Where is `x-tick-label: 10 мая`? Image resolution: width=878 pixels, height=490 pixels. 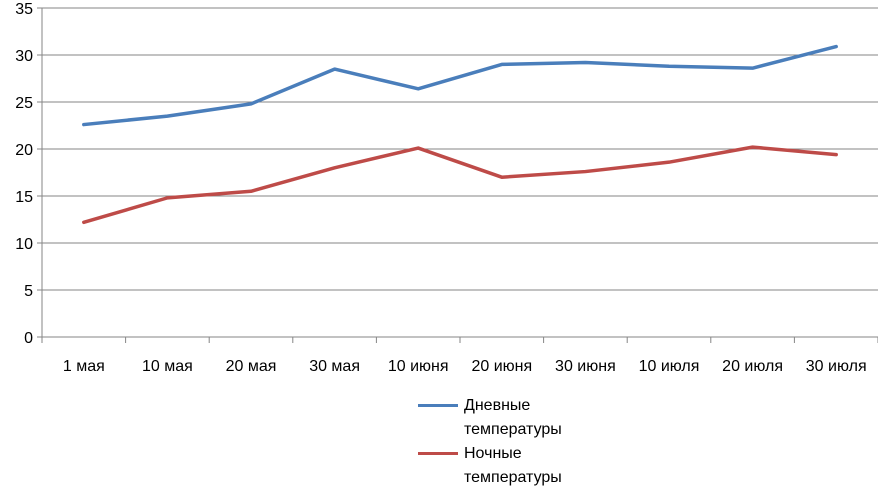 x-tick-label: 10 мая is located at coordinates (167, 366).